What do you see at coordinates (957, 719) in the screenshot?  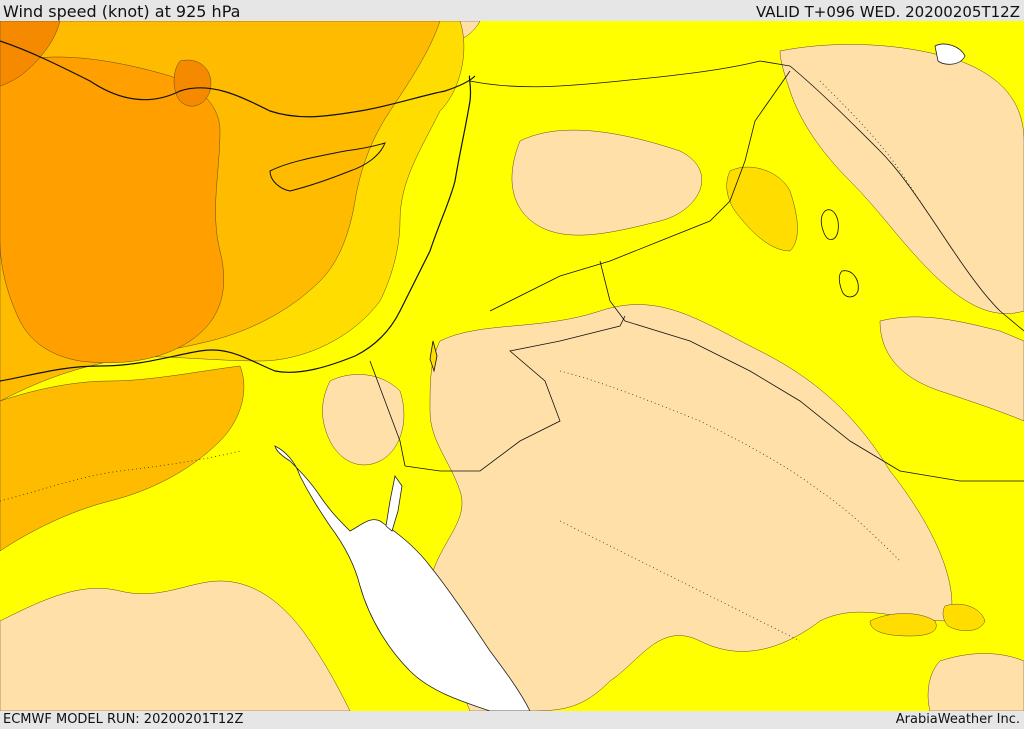 I see `credit: ArabiaWeather Inc.` at bounding box center [957, 719].